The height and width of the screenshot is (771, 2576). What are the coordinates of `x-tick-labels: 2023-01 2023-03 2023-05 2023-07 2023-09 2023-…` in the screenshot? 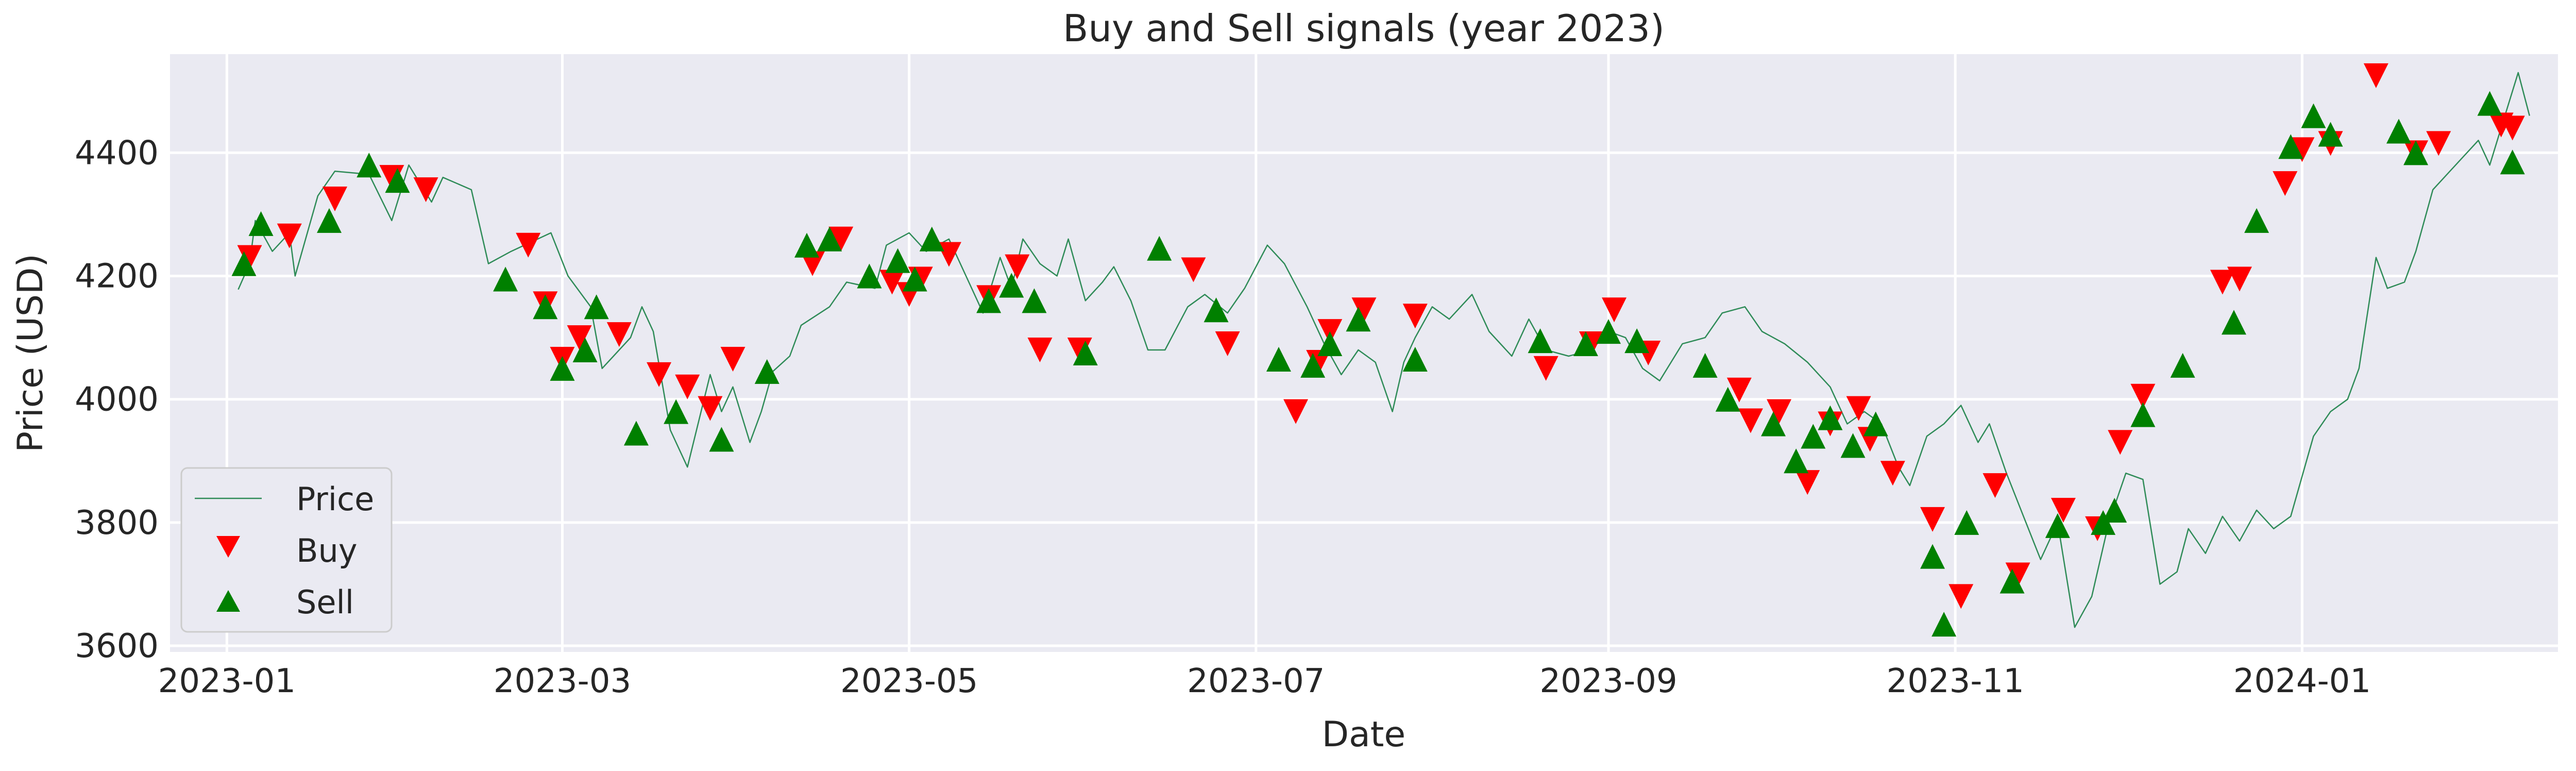 It's located at (1264, 681).